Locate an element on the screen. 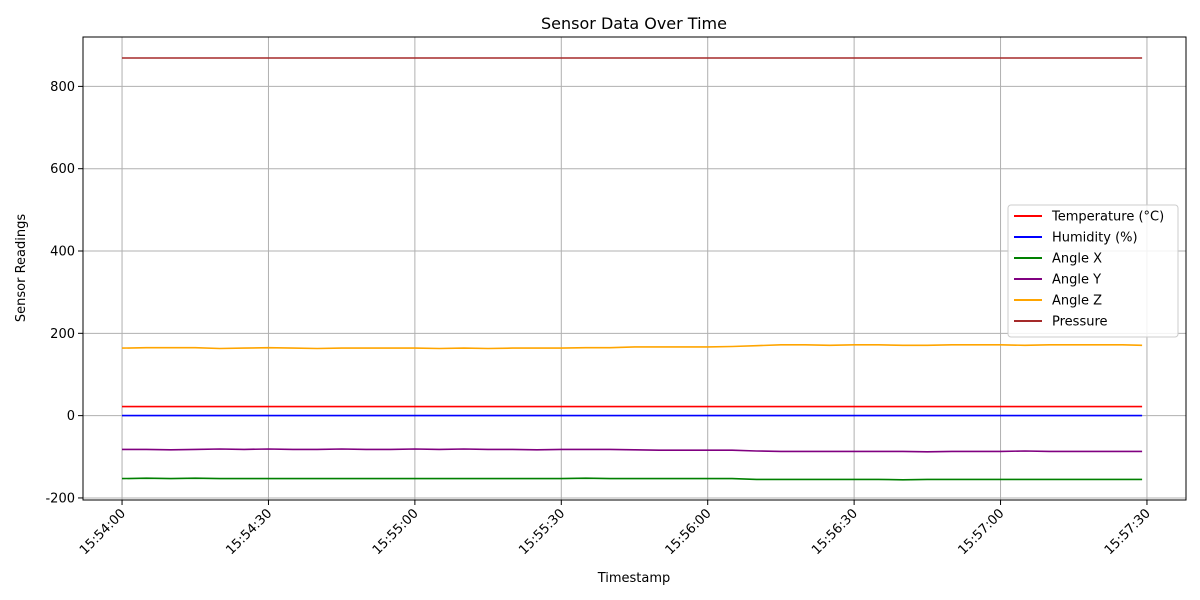 Image resolution: width=1200 pixels, height=600 pixels. y-tick-label: 800 is located at coordinates (62, 87).